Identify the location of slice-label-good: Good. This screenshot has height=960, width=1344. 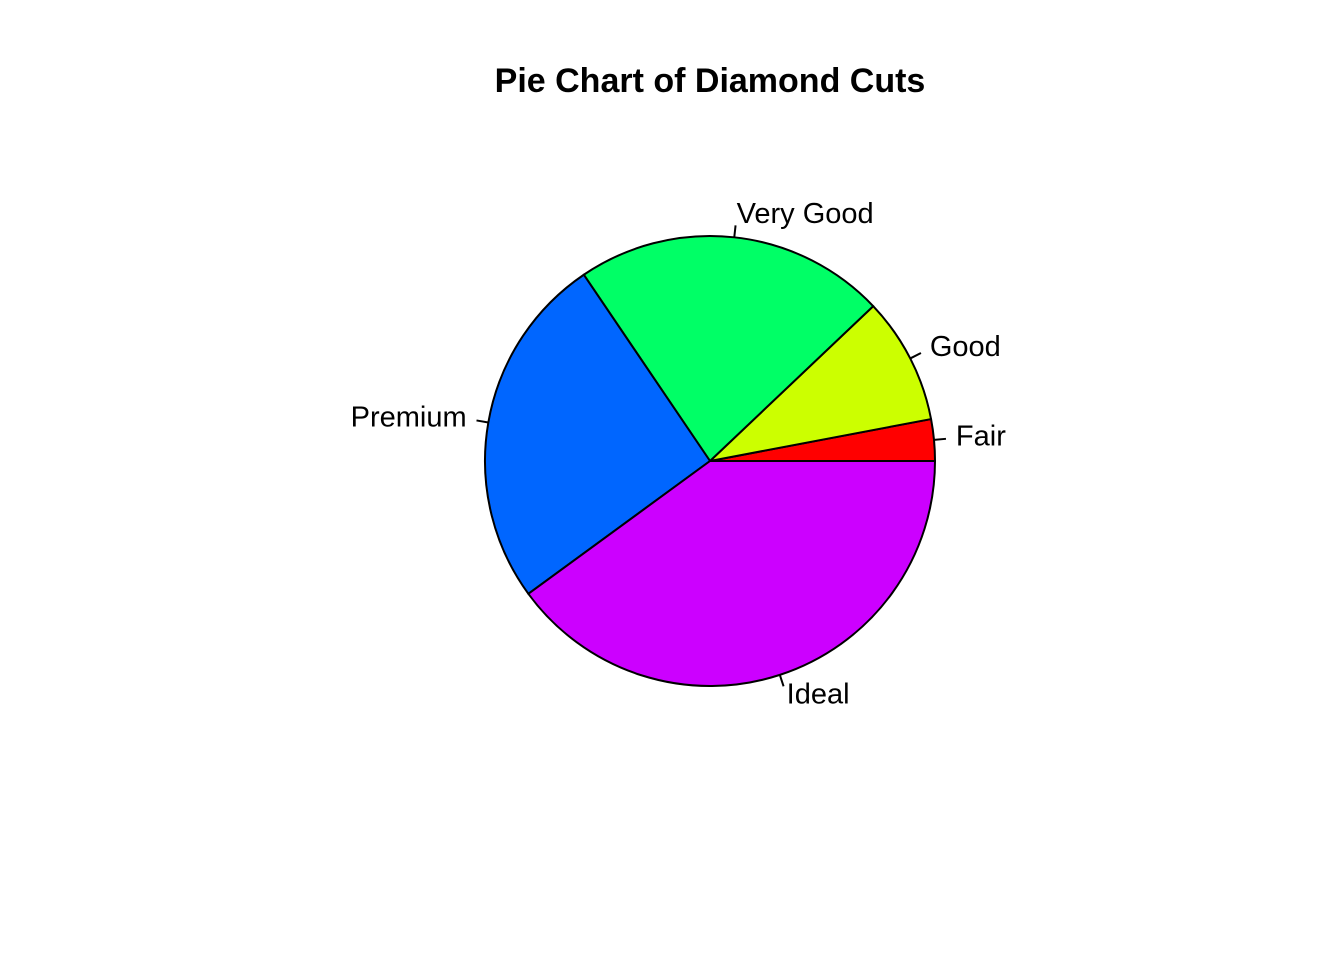
(965, 347).